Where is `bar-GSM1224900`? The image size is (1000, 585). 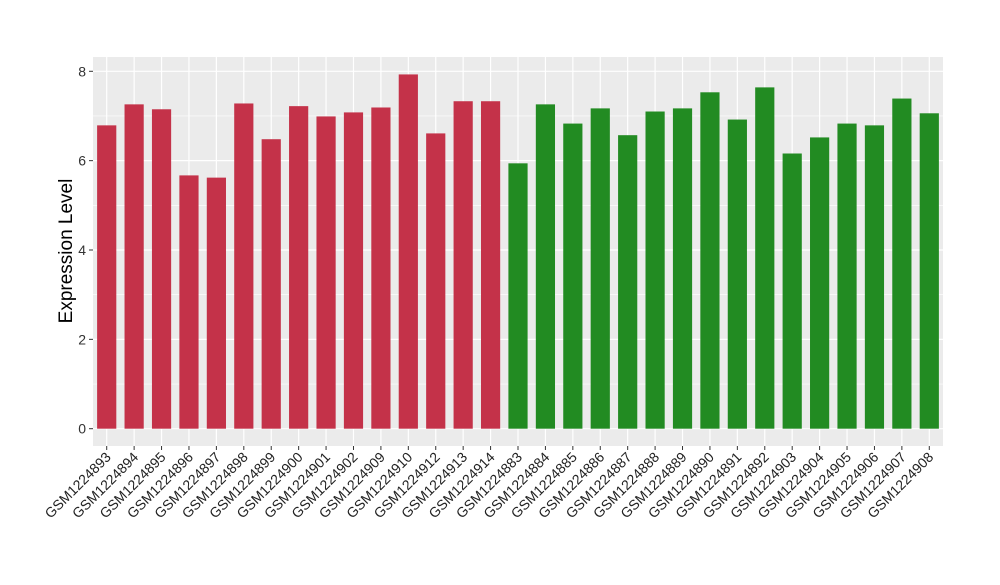 bar-GSM1224900 is located at coordinates (299, 267).